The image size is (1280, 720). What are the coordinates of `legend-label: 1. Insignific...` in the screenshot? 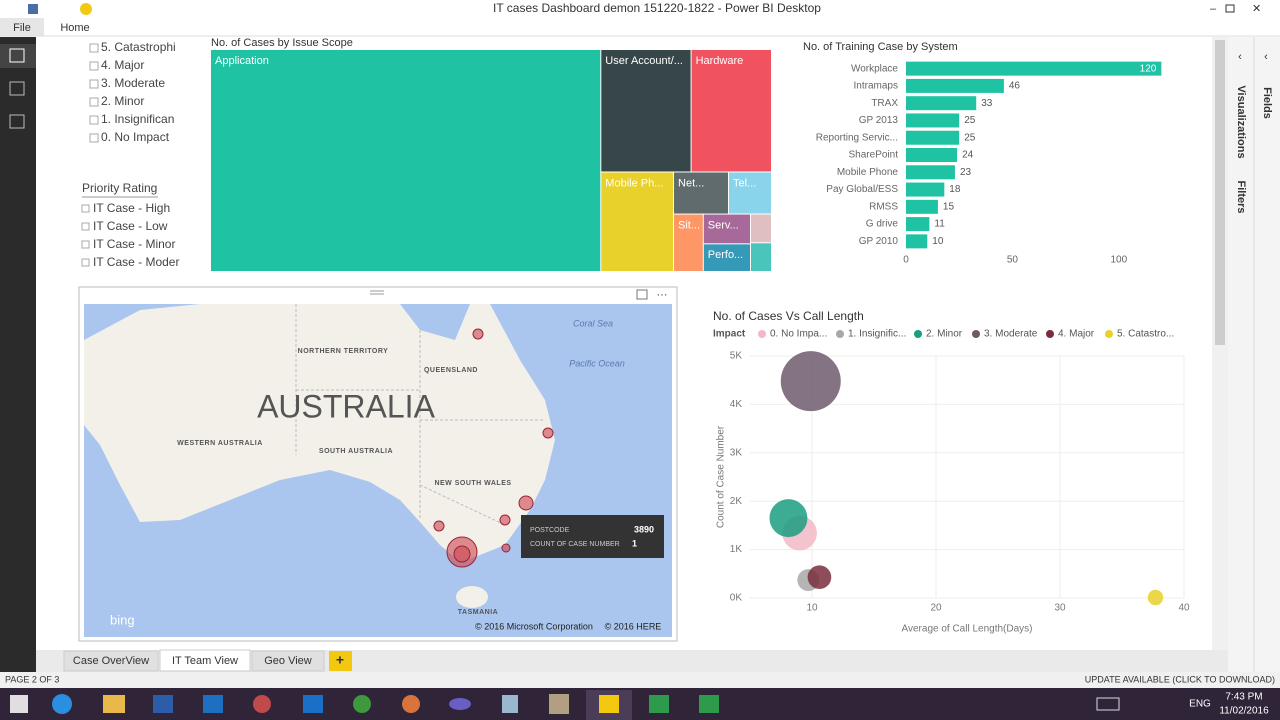 It's located at (877, 334).